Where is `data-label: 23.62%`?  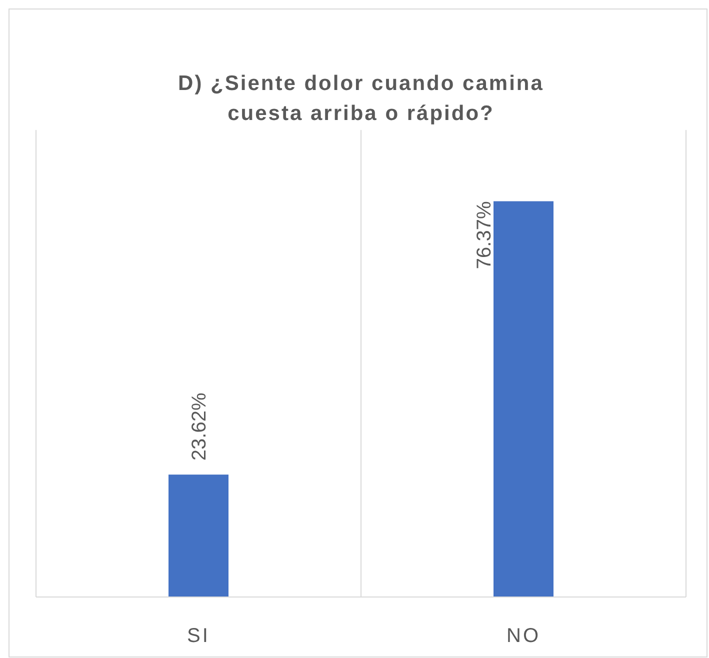 data-label: 23.62% is located at coordinates (199, 426).